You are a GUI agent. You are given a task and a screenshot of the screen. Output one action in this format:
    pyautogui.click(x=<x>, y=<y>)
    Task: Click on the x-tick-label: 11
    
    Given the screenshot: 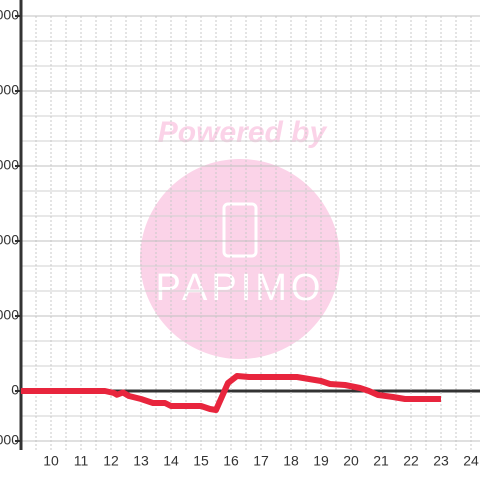 What is the action you would take?
    pyautogui.click(x=81, y=461)
    